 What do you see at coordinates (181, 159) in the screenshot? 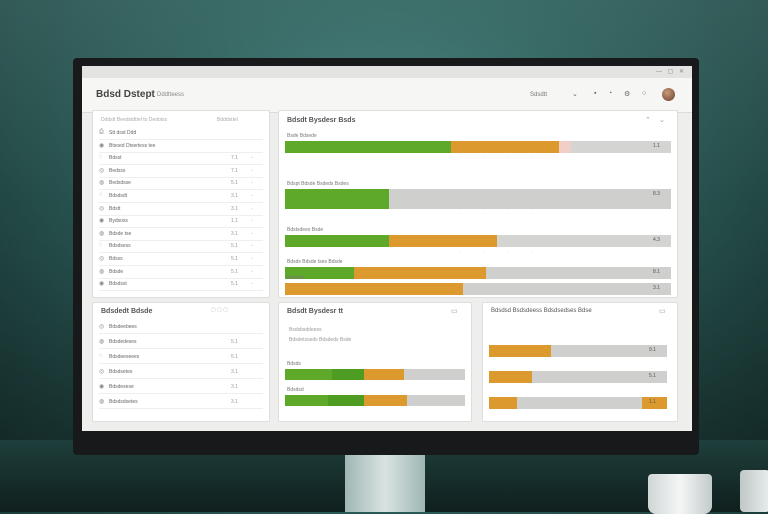
I see `list-item: ◌ Bdsst 7.1 ◦` at bounding box center [181, 159].